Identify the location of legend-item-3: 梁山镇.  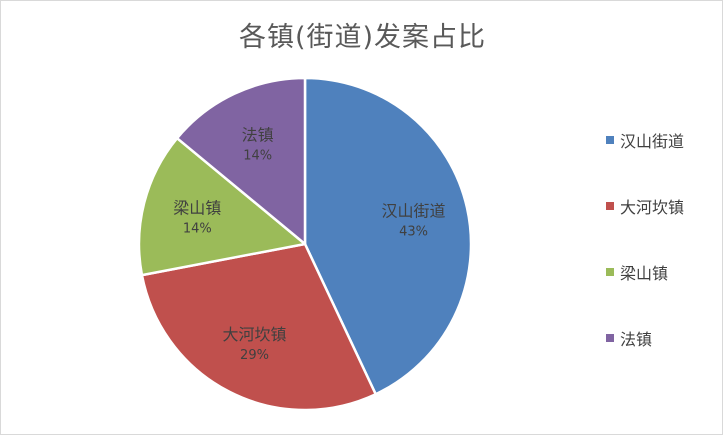
(637, 272).